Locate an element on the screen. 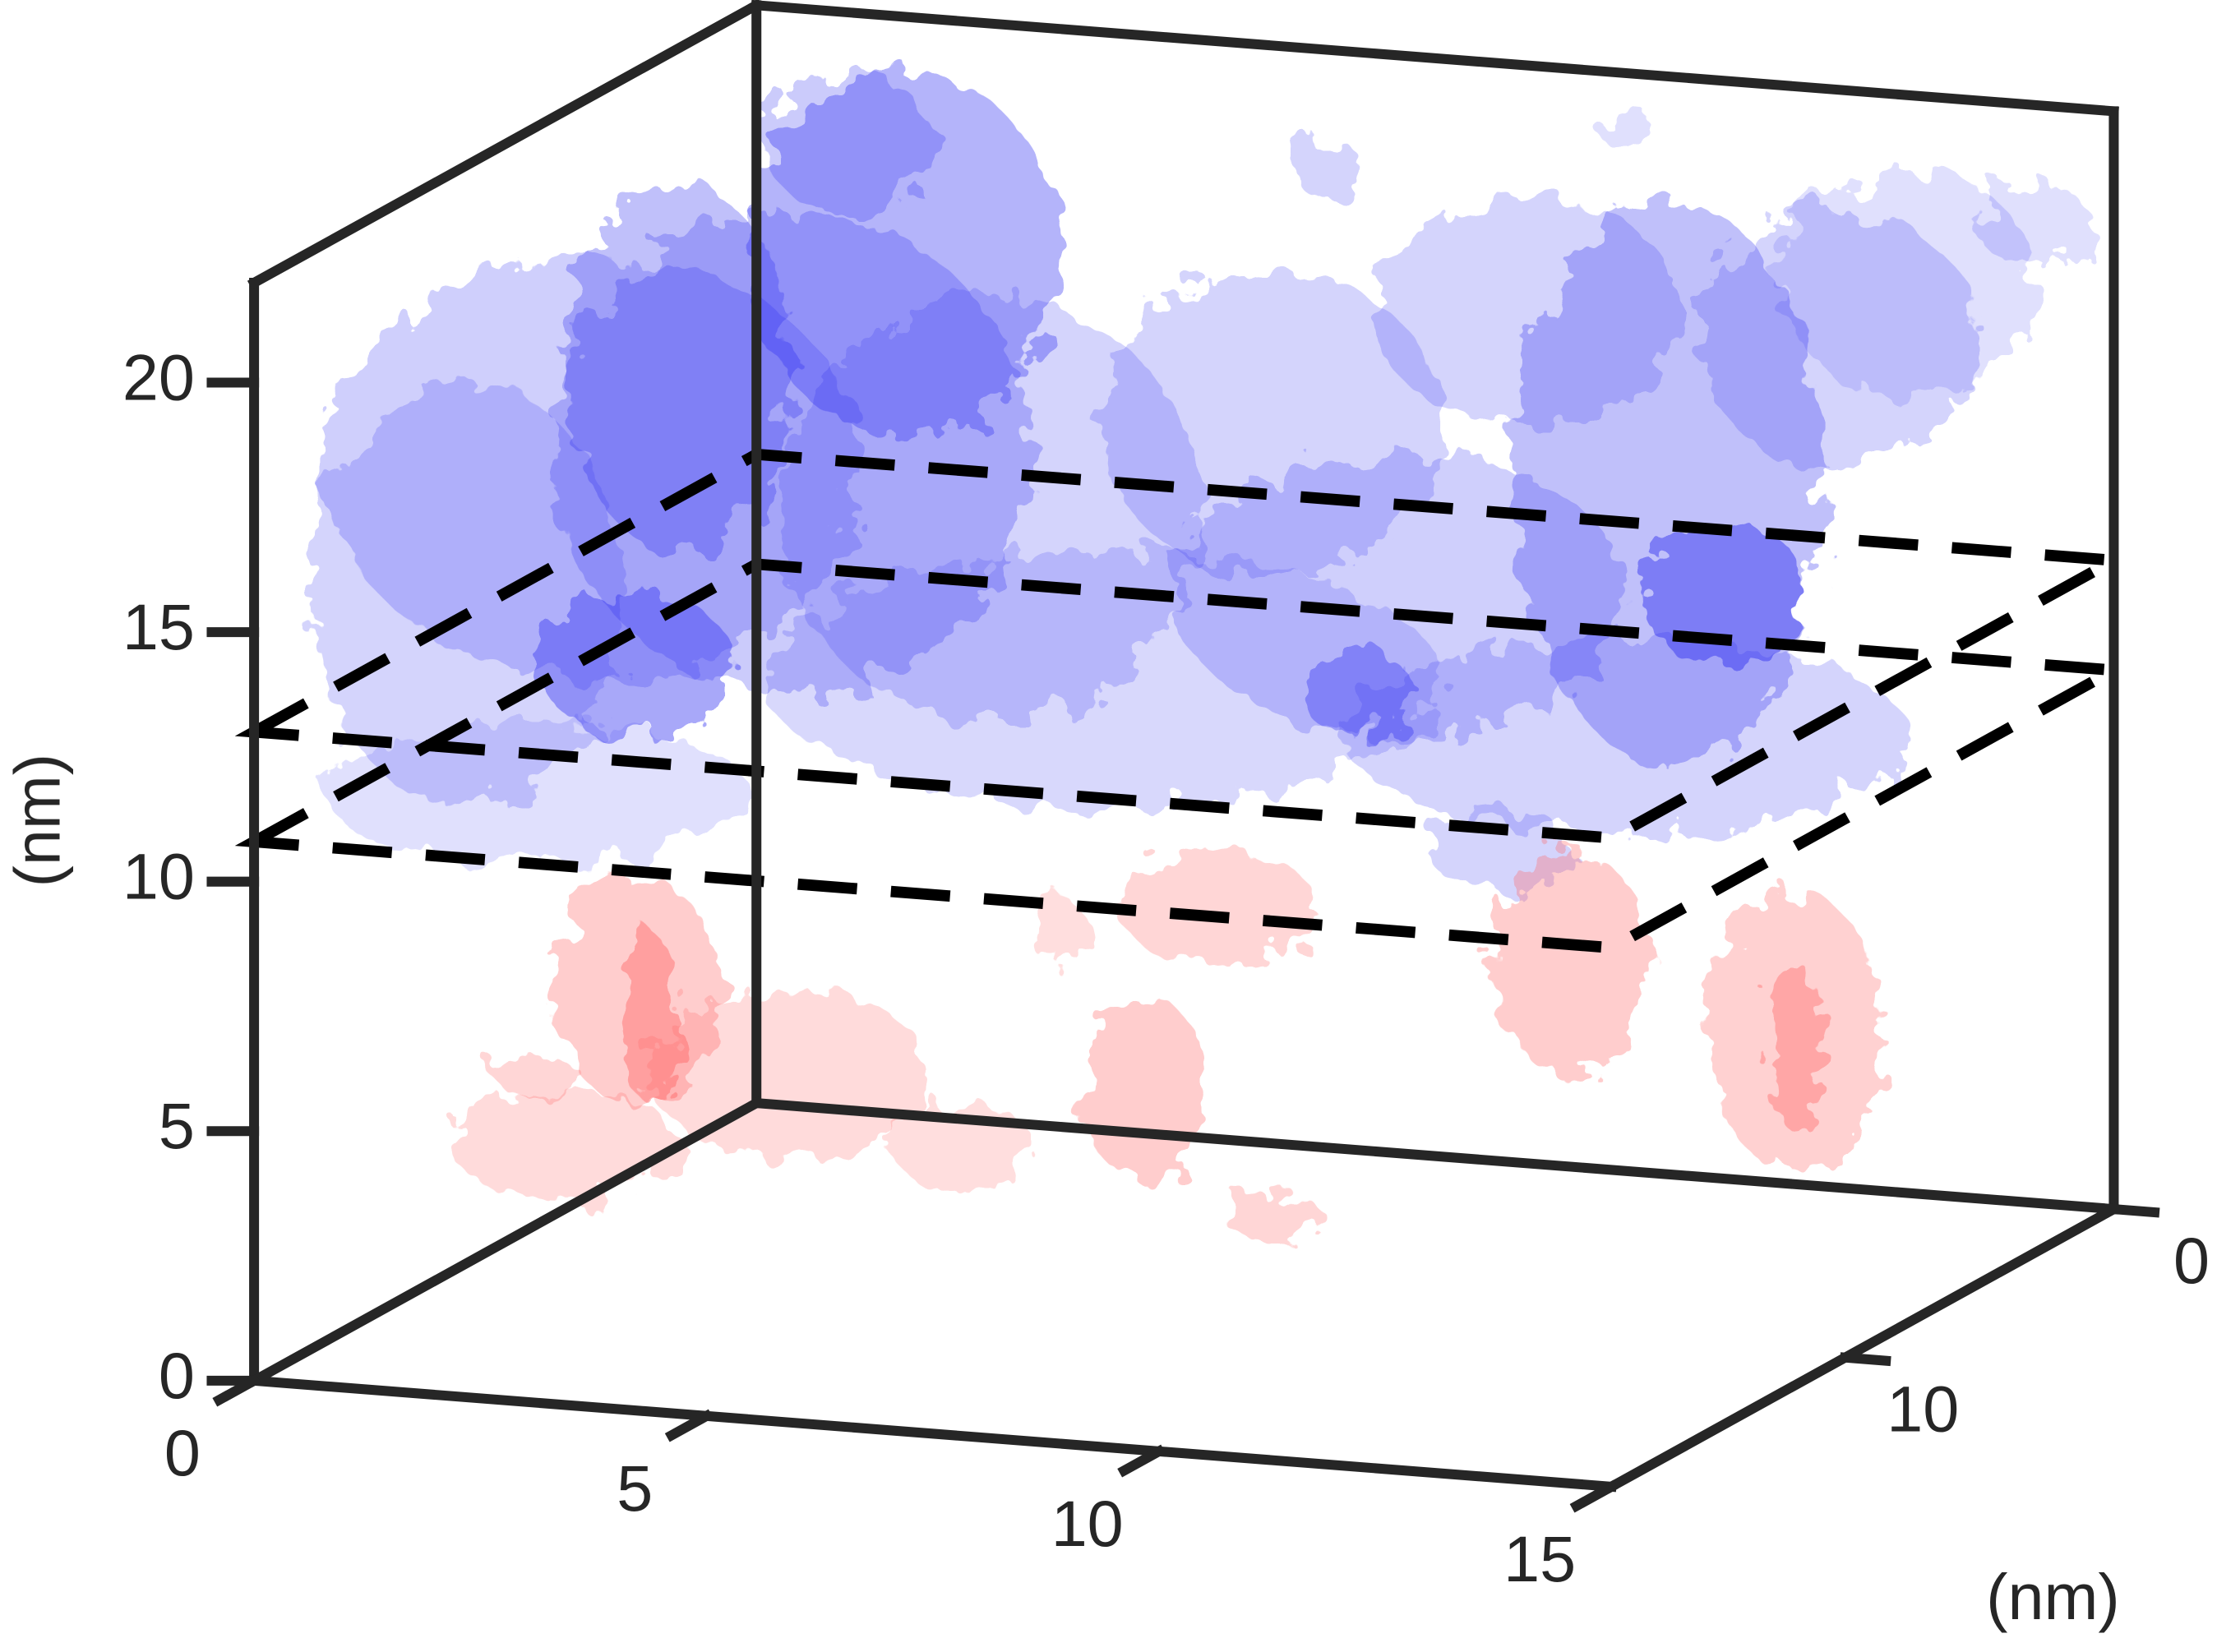 The height and width of the screenshot is (1652, 2217). z-tick-label: 20 is located at coordinates (158, 376).